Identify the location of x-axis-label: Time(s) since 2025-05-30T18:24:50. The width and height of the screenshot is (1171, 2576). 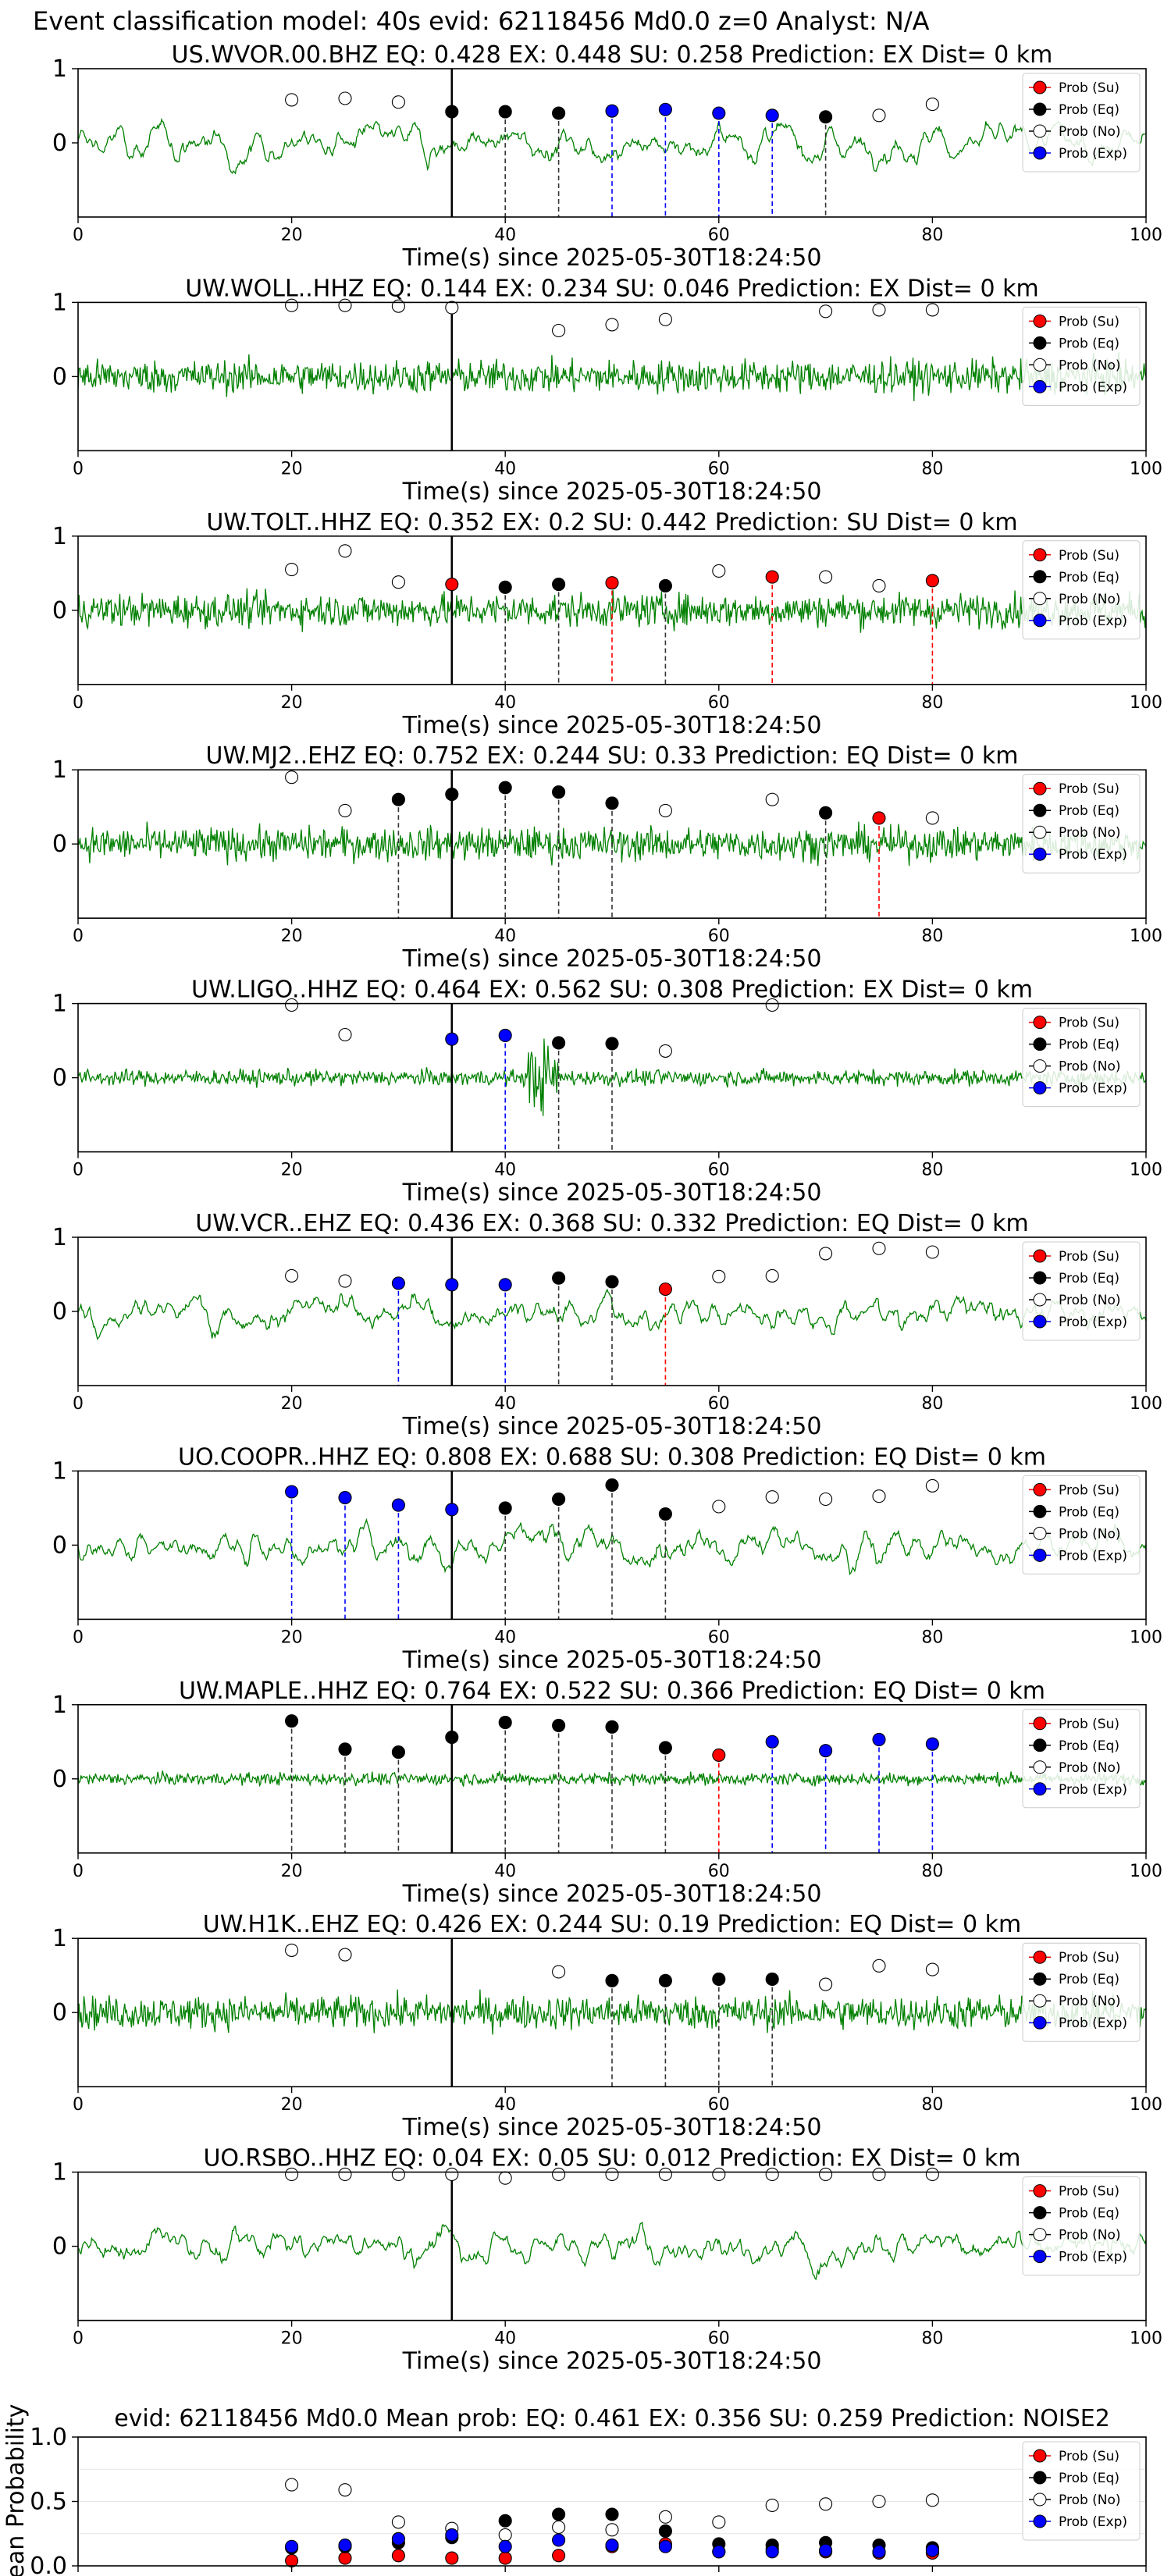
(612, 491).